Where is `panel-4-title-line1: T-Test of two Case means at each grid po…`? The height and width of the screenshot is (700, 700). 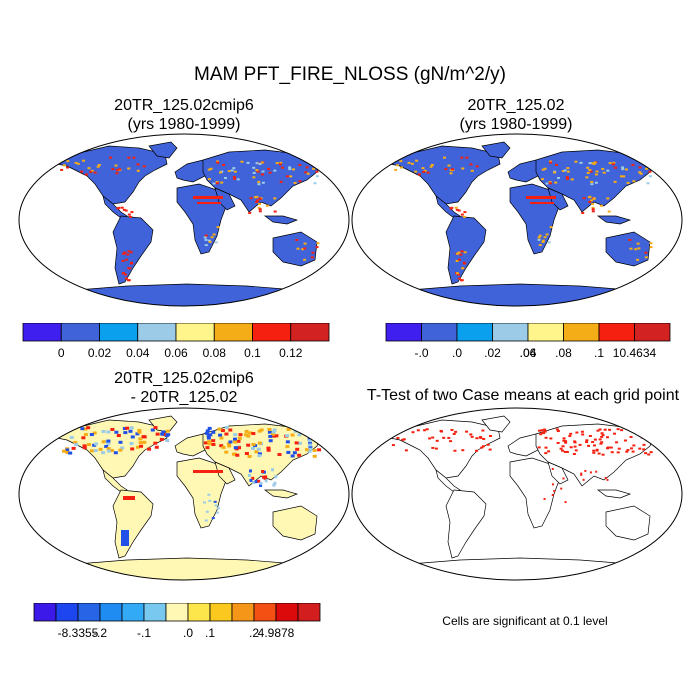 panel-4-title-line1: T-Test of two Case means at each grid po… is located at coordinates (523, 395).